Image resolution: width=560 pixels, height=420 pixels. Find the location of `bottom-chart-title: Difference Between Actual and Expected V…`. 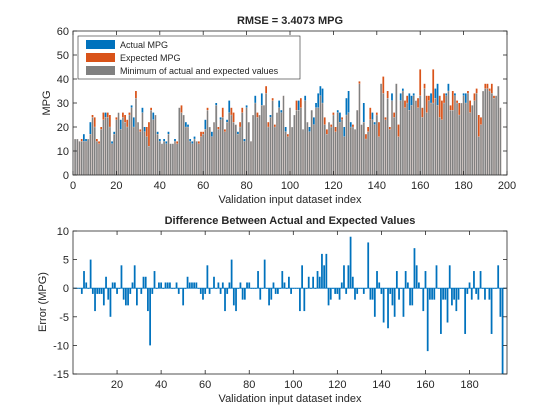

bottom-chart-title: Difference Between Actual and Expected V… is located at coordinates (290, 221).